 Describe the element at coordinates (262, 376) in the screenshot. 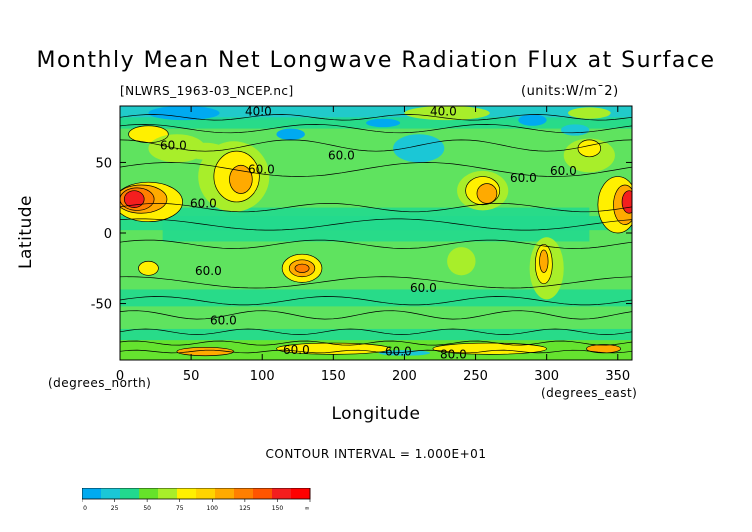

I see `x-tick-label: 100` at that location.